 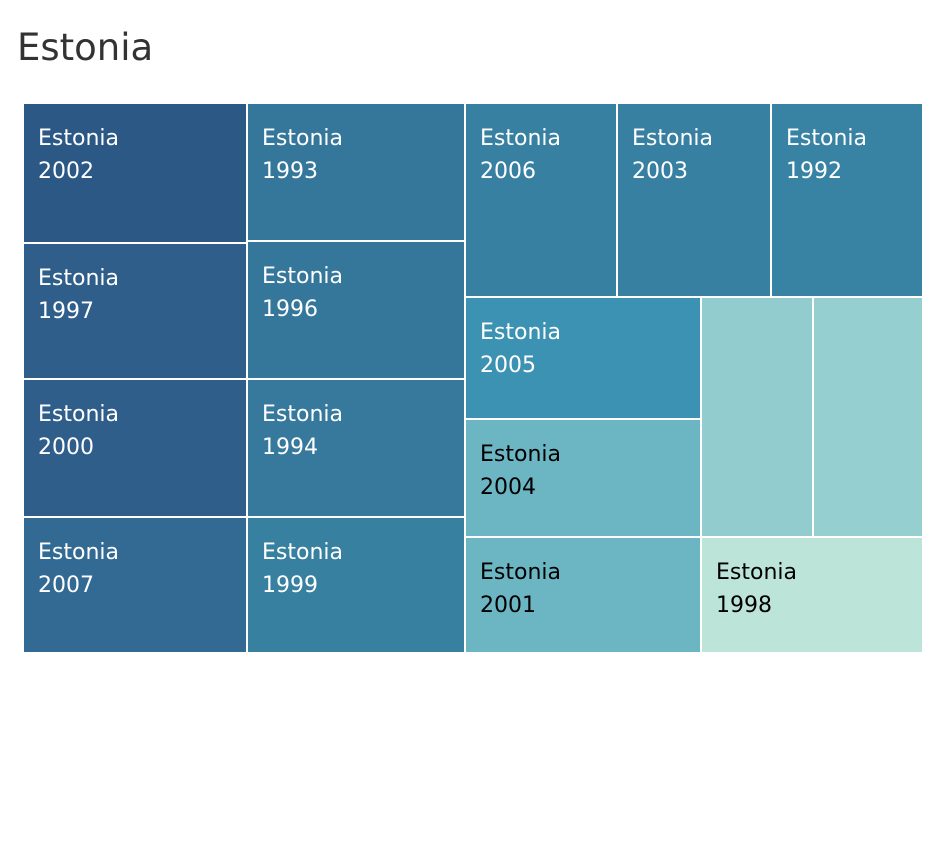 What do you see at coordinates (302, 293) in the screenshot?
I see `tile-label: Estonia 1996` at bounding box center [302, 293].